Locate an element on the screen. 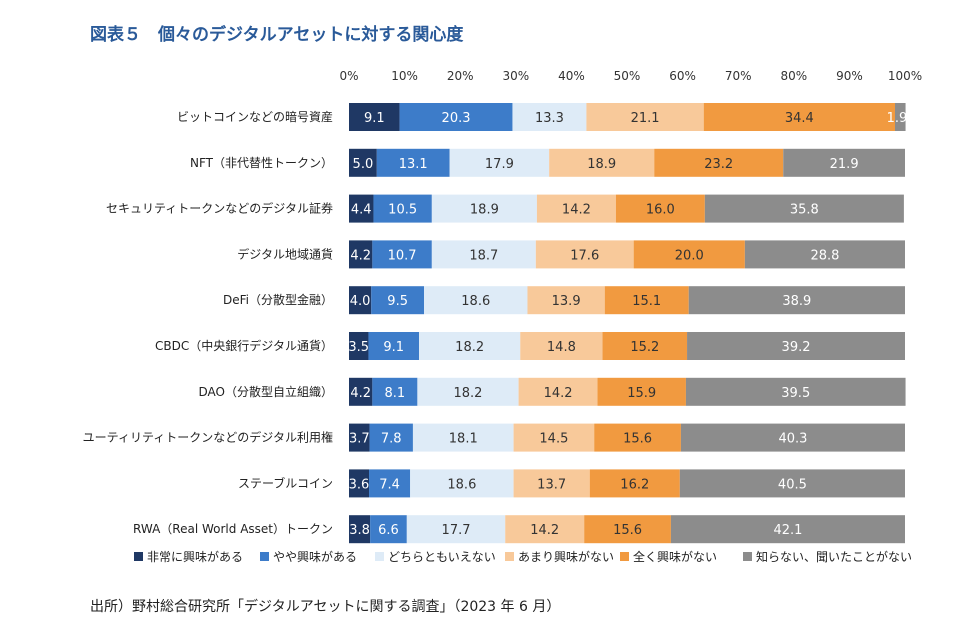 This screenshot has height=634, width=973. data-label: 38.9 is located at coordinates (796, 301).